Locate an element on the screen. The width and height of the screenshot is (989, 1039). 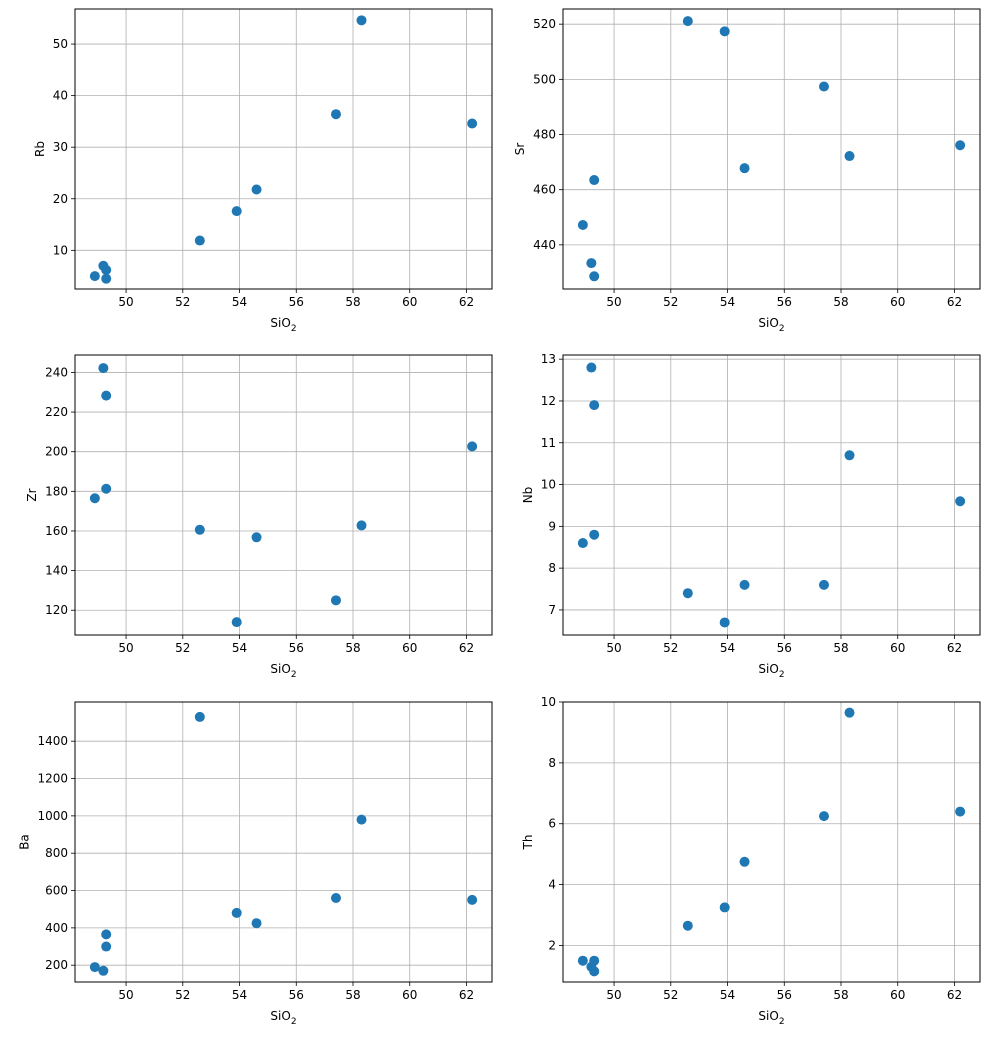
y-tick-label: 11 is located at coordinates (548, 443).